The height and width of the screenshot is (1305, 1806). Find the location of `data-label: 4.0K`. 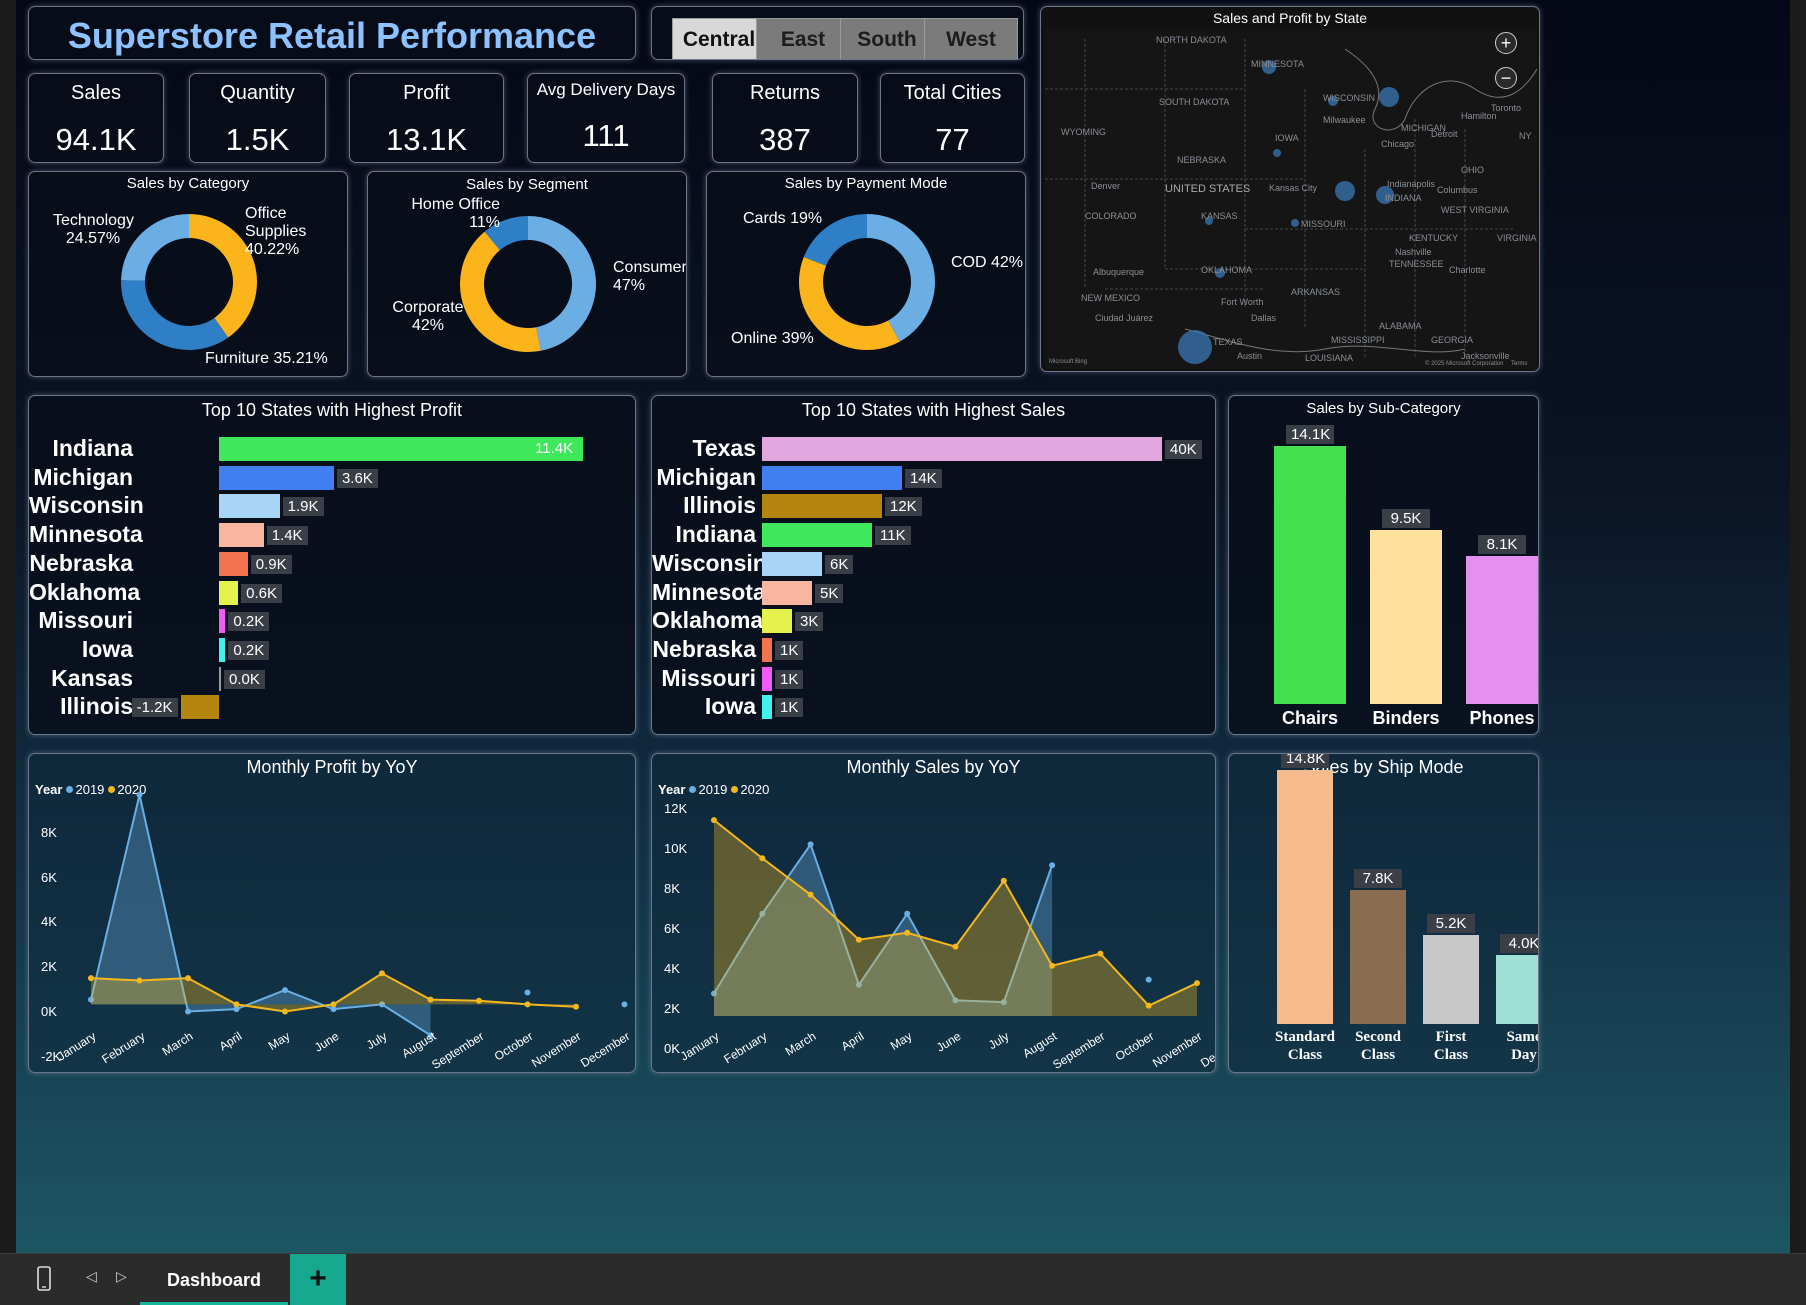

data-label: 4.0K is located at coordinates (1519, 944).